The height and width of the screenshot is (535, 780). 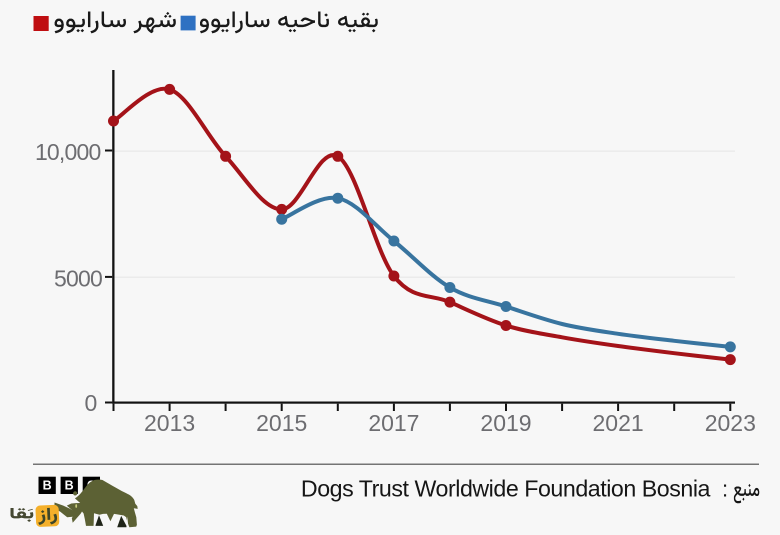 What do you see at coordinates (618, 423) in the screenshot?
I see `svg-text: 2021` at bounding box center [618, 423].